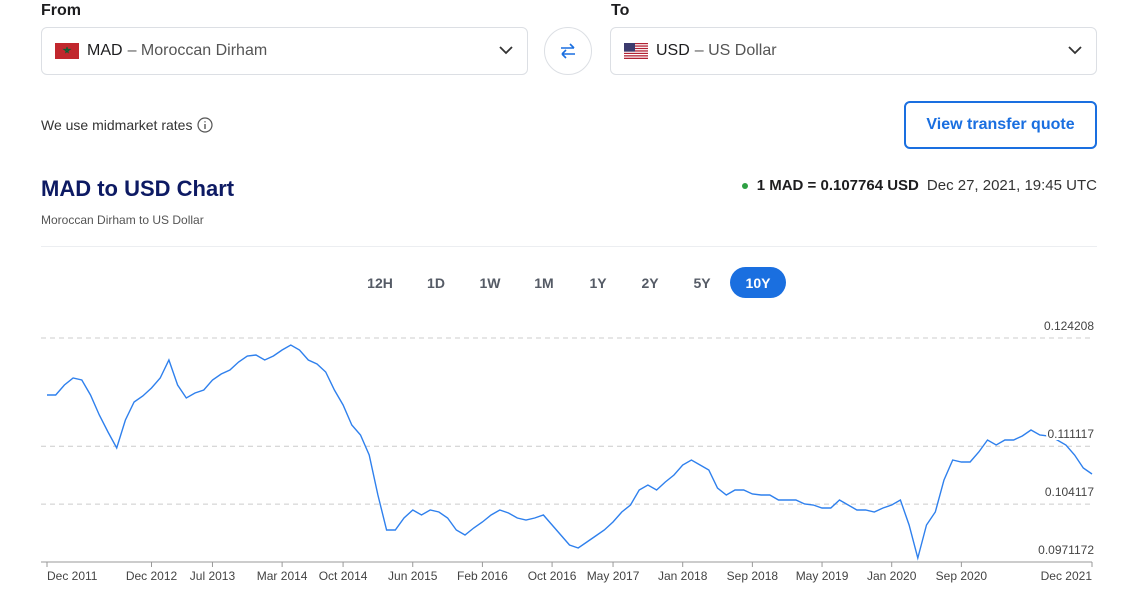 Image resolution: width=1122 pixels, height=598 pixels. Describe the element at coordinates (152, 576) in the screenshot. I see `x-tick-label: Dec 2012` at that location.